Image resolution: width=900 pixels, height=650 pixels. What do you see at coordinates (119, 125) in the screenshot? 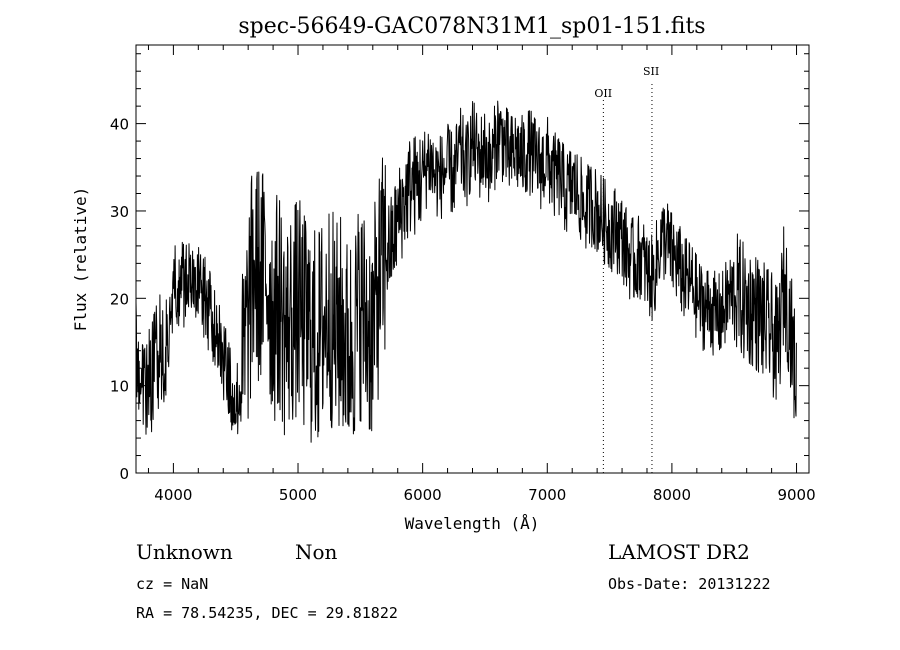
I see `y-tick-label: 40` at bounding box center [119, 125].